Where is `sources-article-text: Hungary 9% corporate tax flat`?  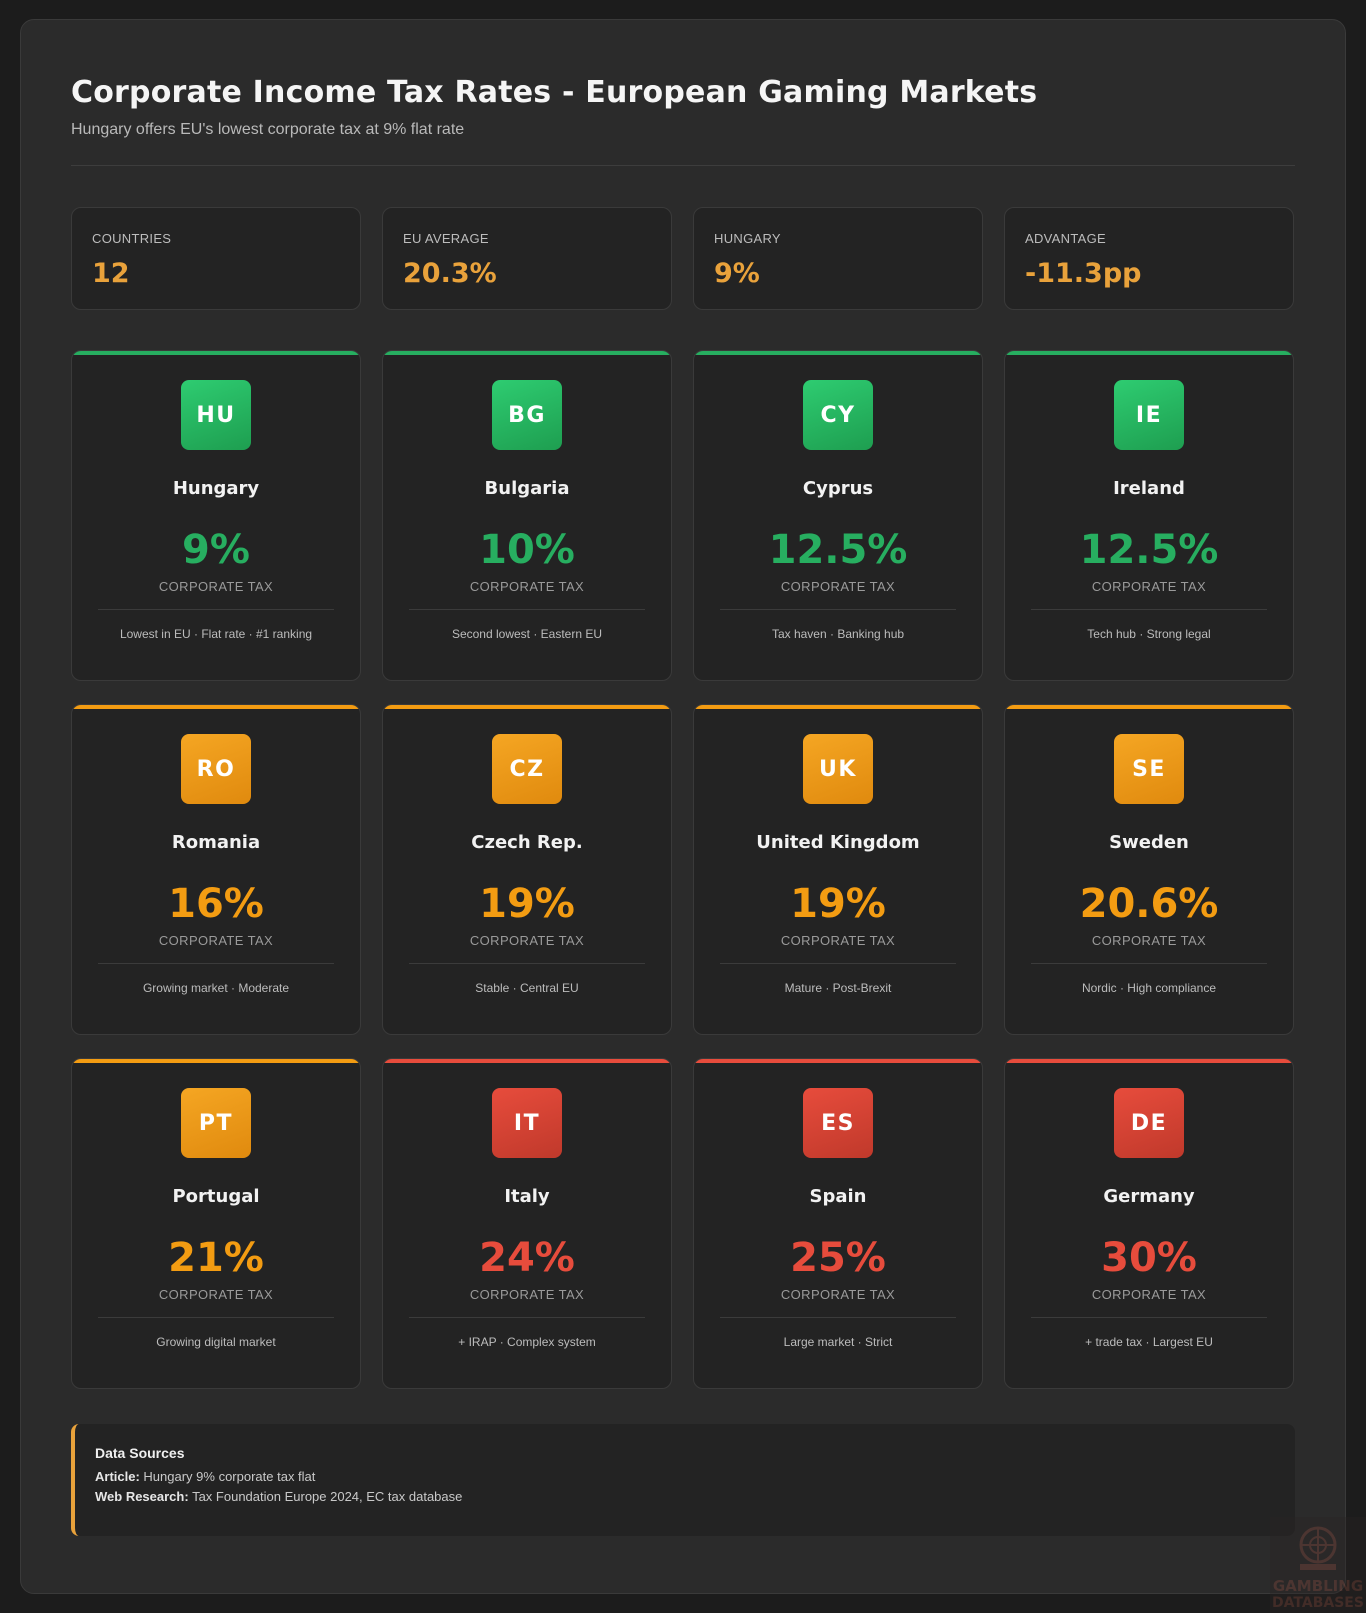 sources-article-text: Hungary 9% corporate tax flat is located at coordinates (229, 1476).